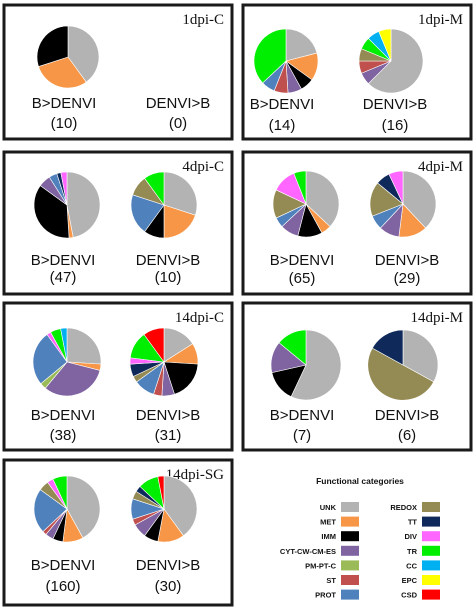 The image size is (474, 609). What do you see at coordinates (72, 379) in the screenshot?
I see `pie-slice-cyt-cw-cm-es` at bounding box center [72, 379].